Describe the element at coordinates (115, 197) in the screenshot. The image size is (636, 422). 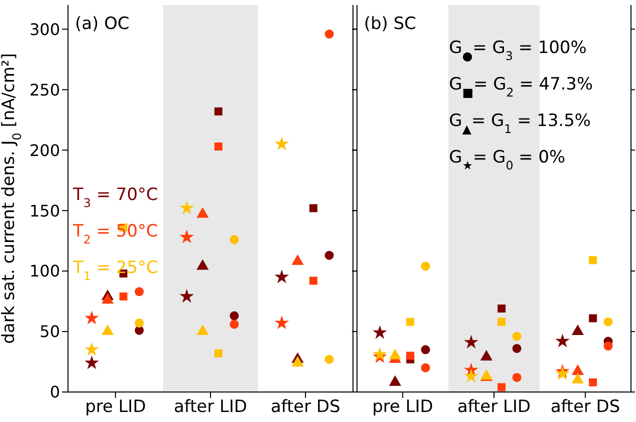
I see `annotation: T$_{3}$ = 70°C` at that location.